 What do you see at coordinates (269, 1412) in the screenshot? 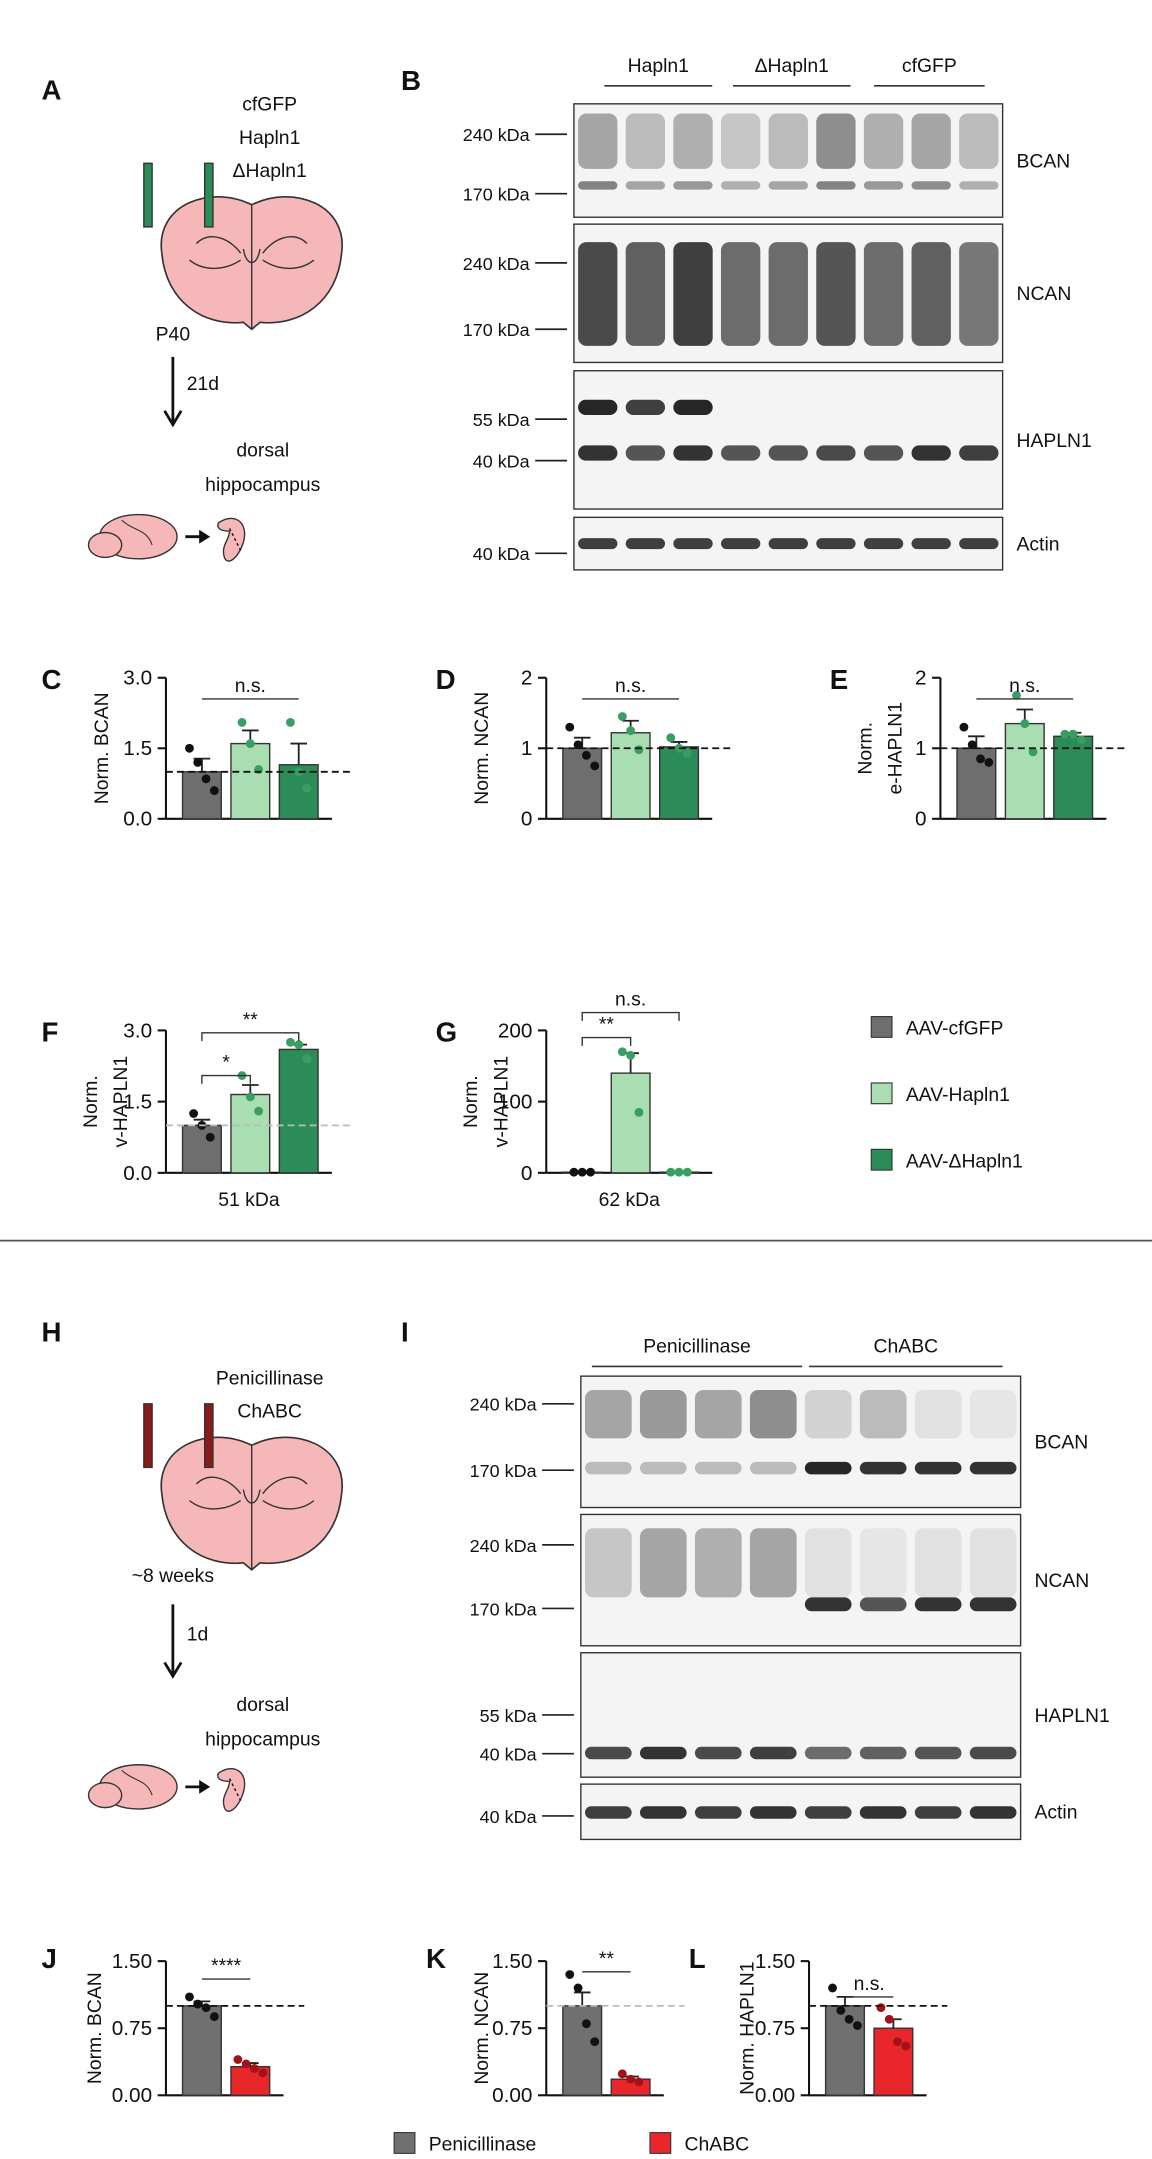
I see `condition-label: ChABC` at bounding box center [269, 1412].